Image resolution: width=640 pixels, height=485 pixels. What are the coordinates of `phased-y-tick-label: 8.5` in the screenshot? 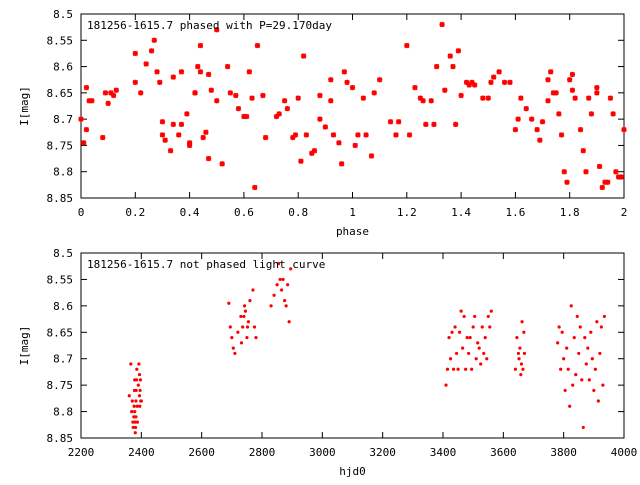 It's located at (63, 14).